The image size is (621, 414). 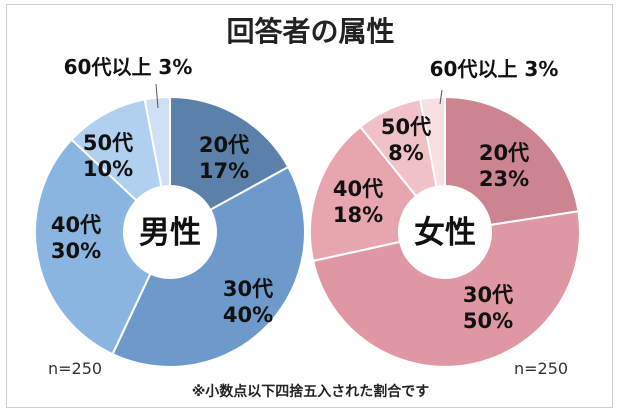 I want to click on male-sample-size: n=250, so click(x=75, y=368).